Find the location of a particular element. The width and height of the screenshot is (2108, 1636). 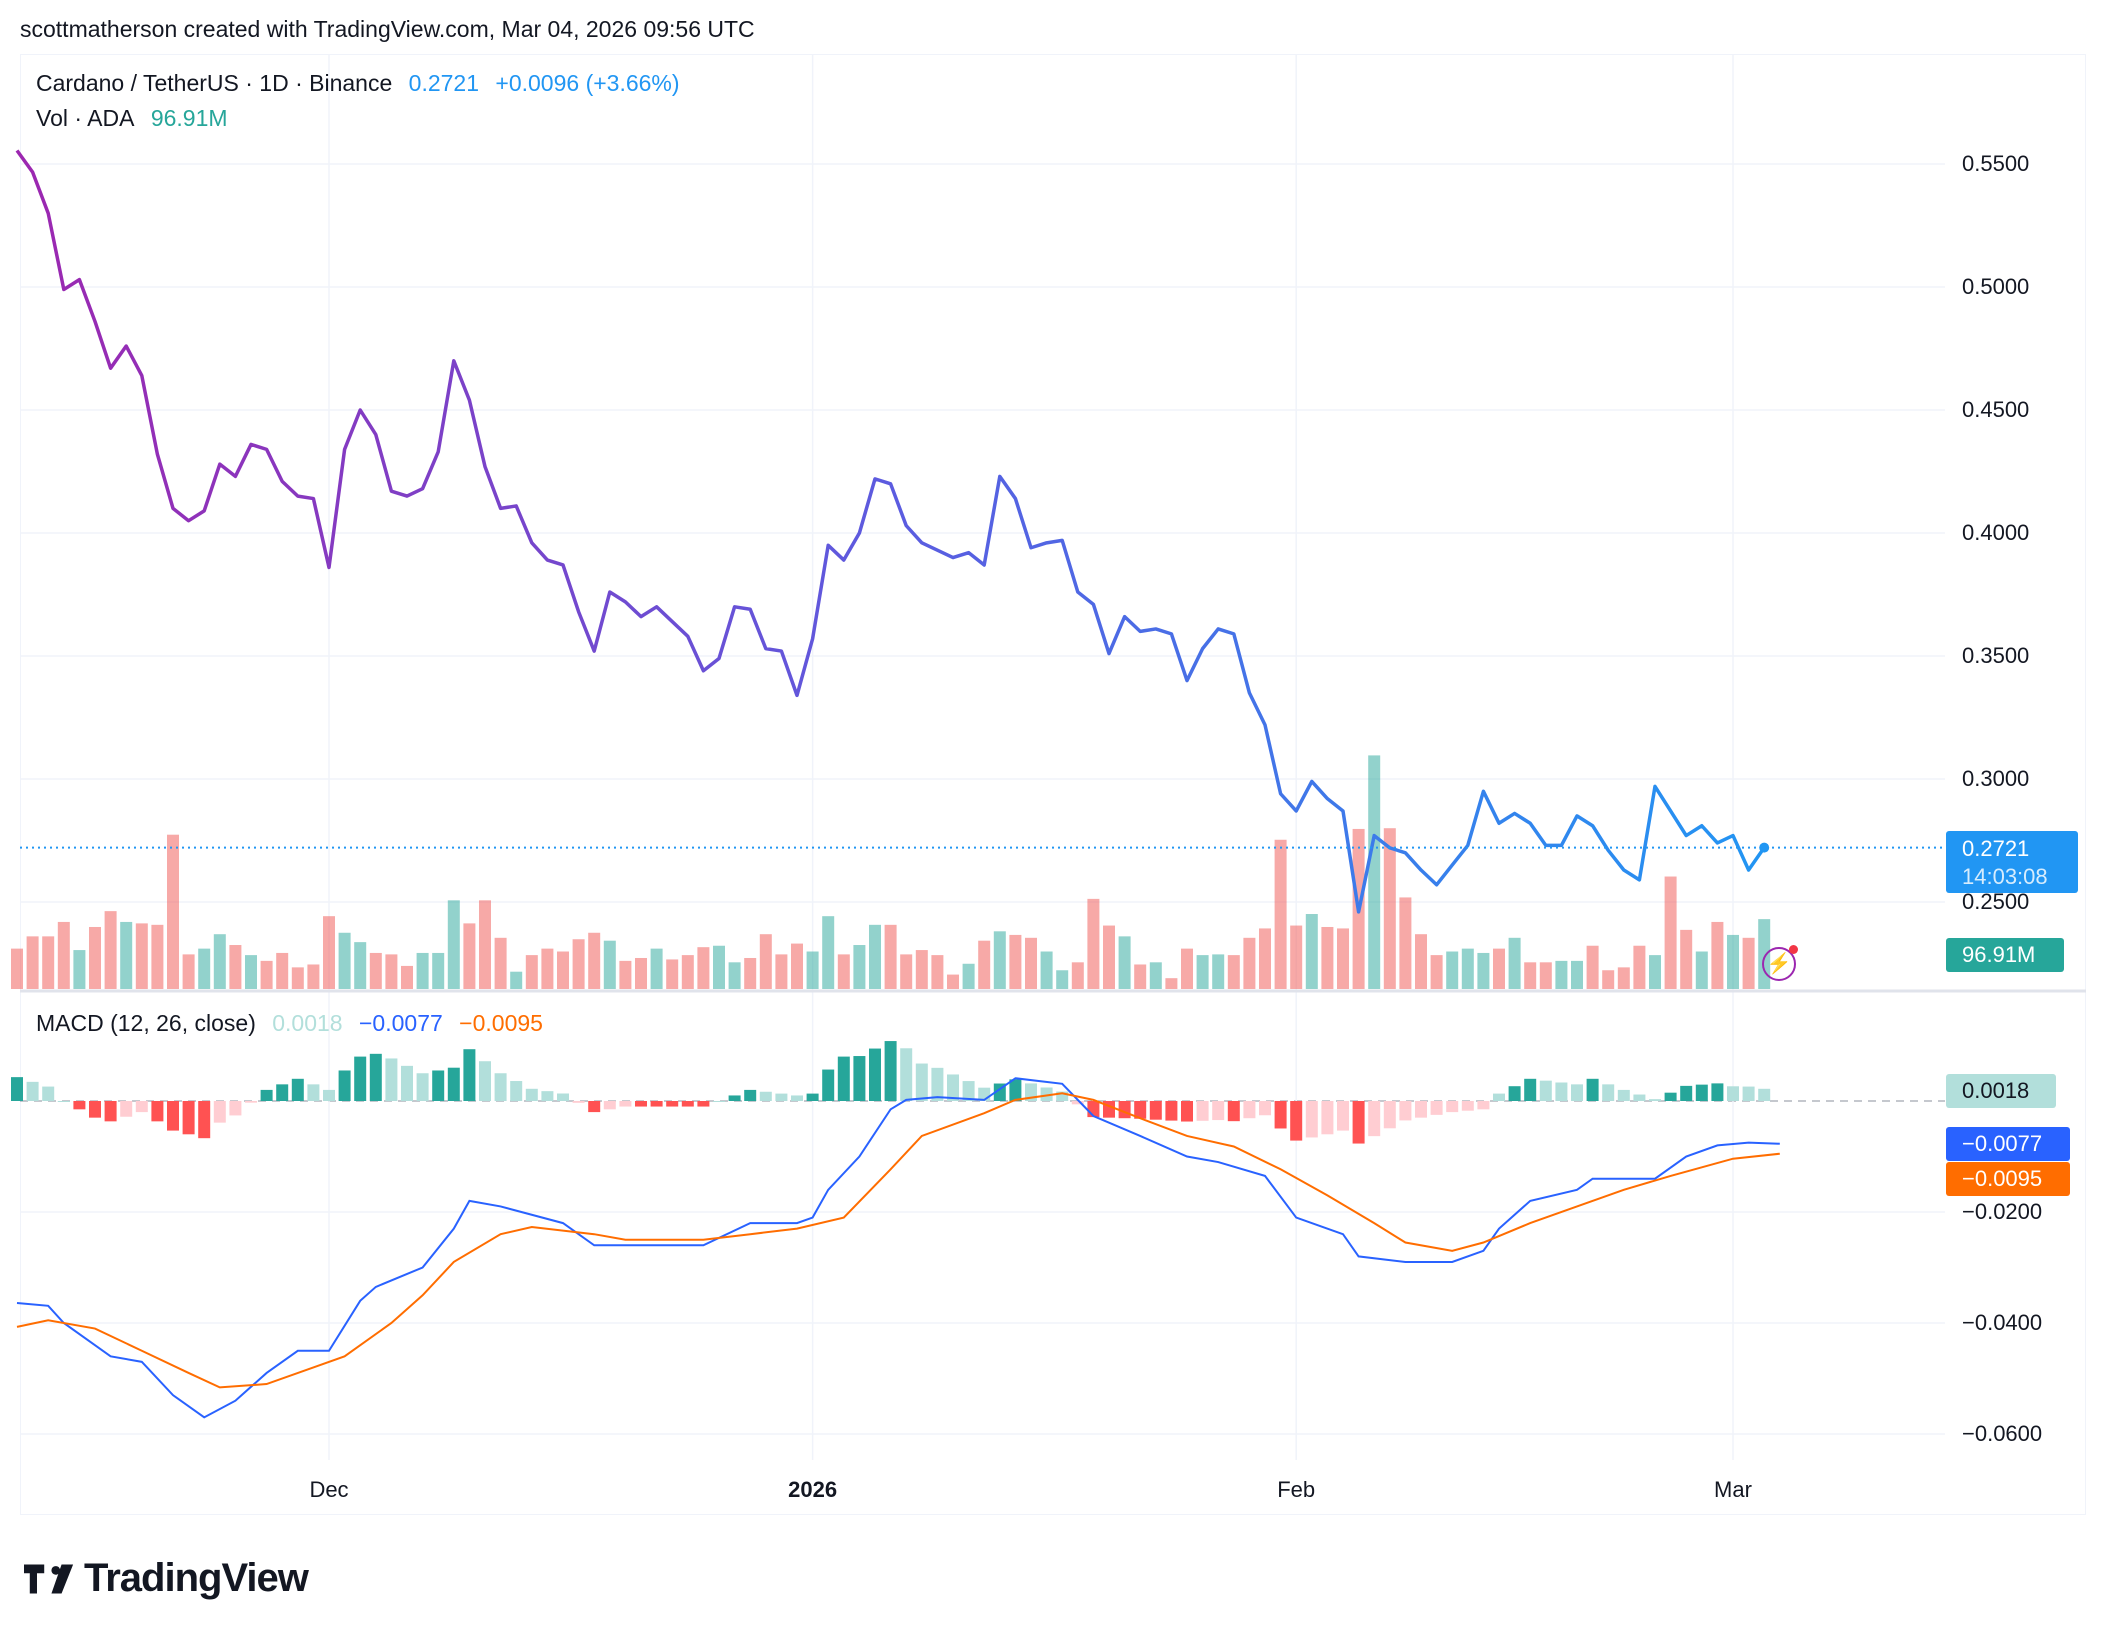

symbol-title: Cardano / TetherUS · 1D · Binance is located at coordinates (214, 83).